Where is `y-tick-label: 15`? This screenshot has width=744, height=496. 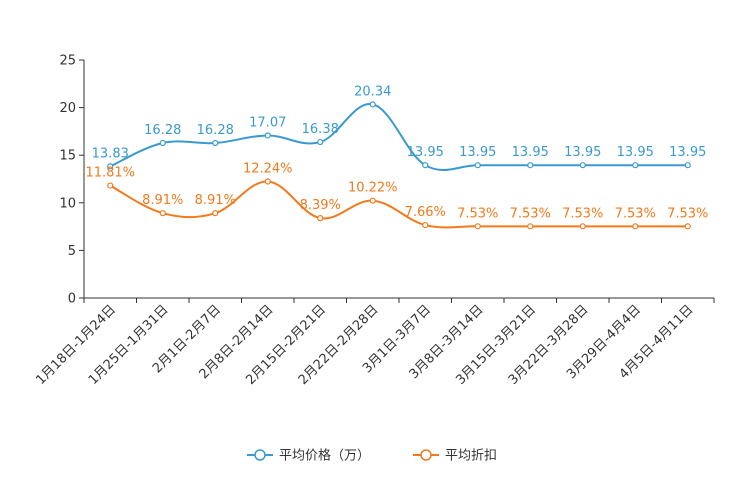
y-tick-label: 15 is located at coordinates (67, 156).